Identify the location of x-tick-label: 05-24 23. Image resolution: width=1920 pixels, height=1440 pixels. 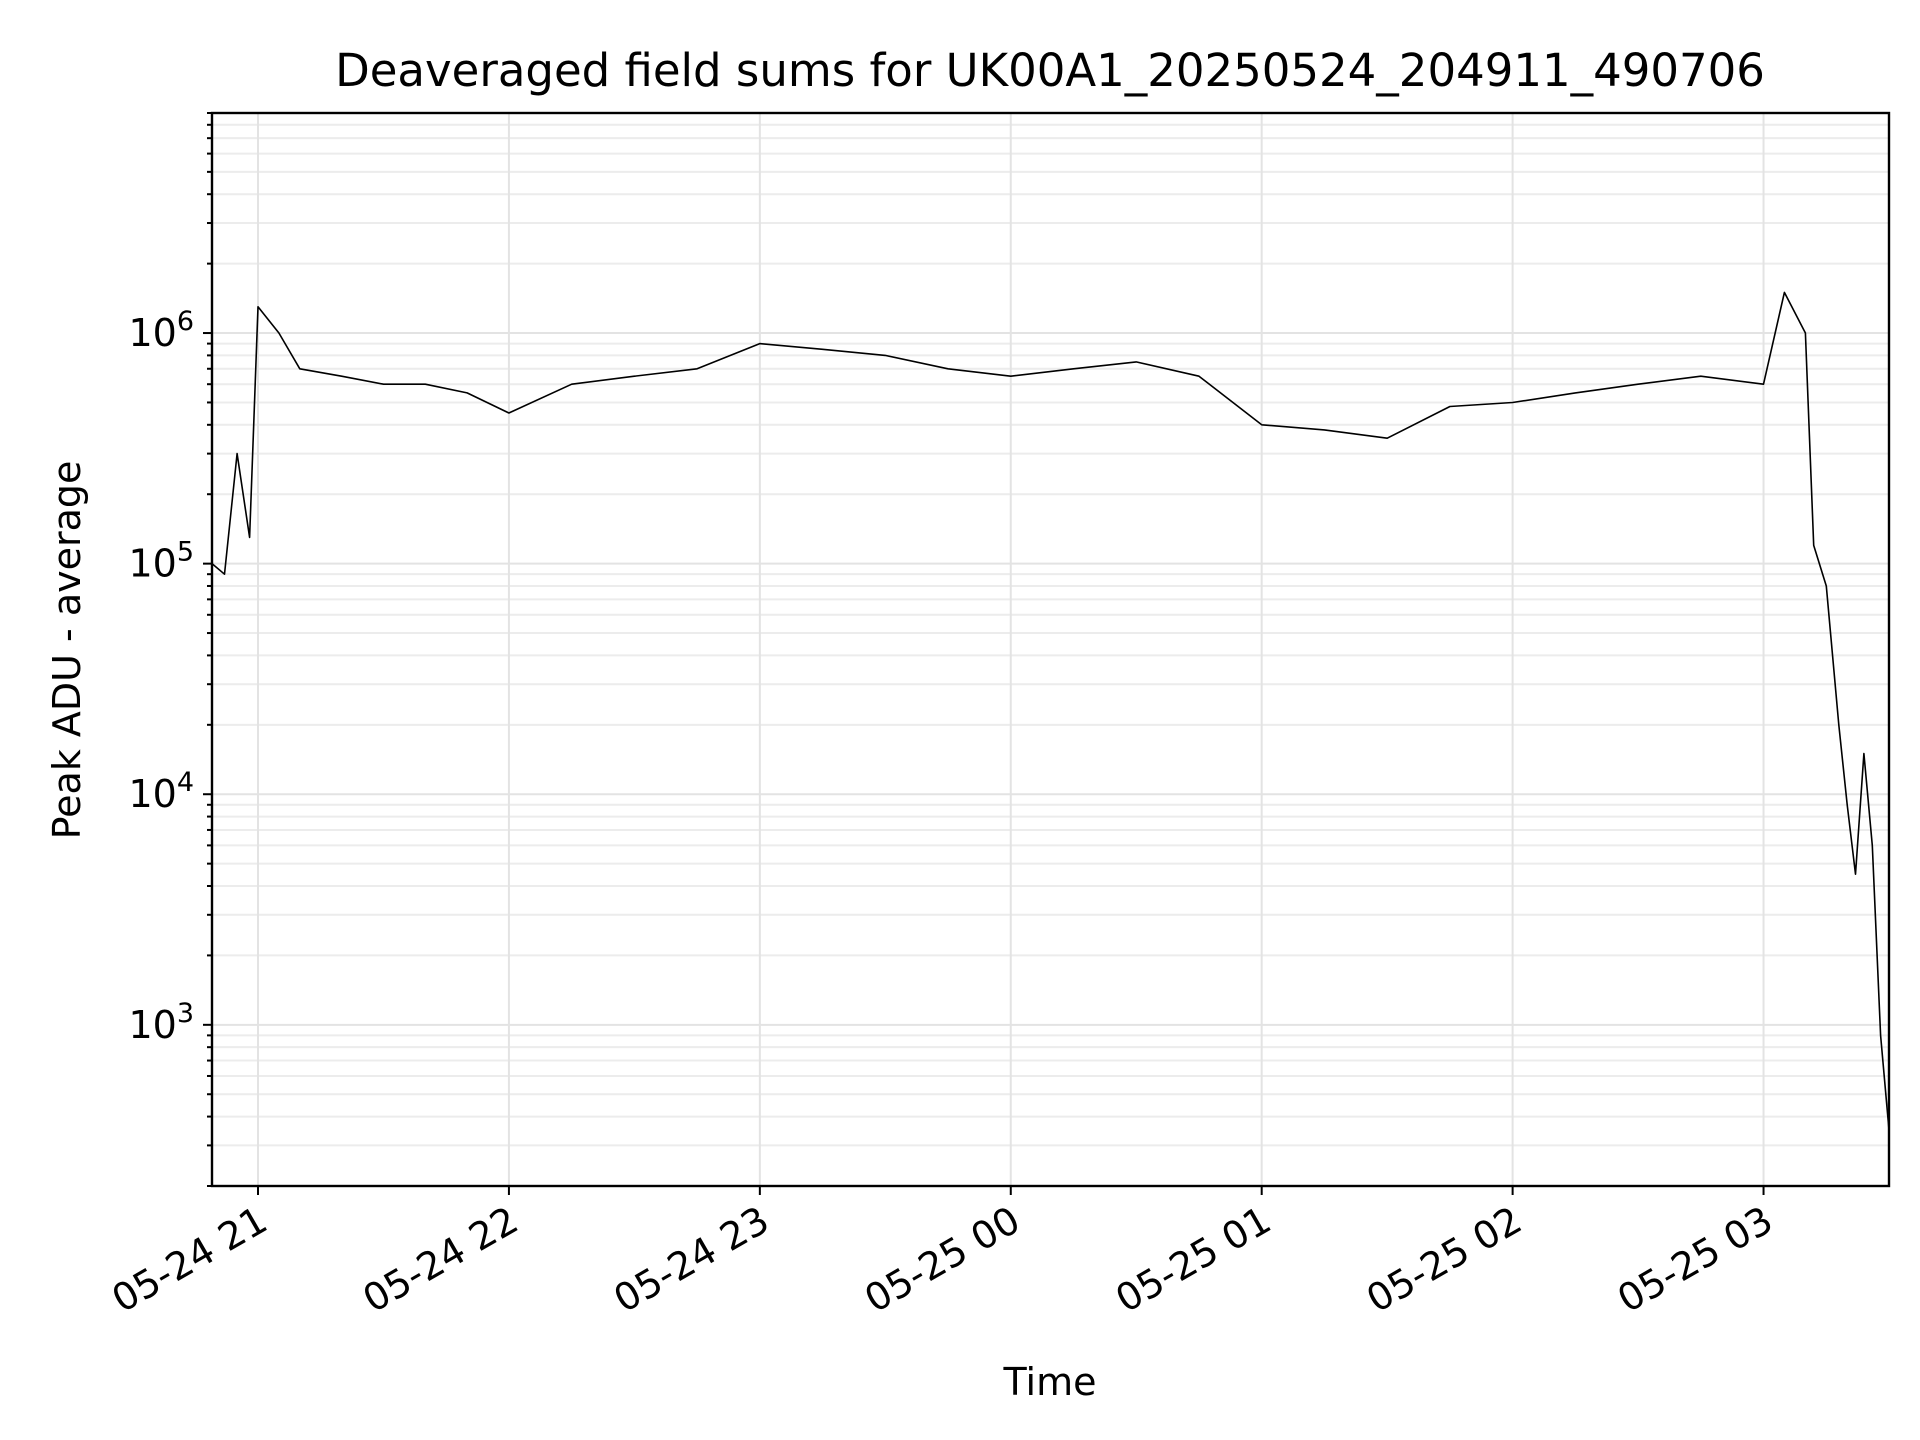
(691, 1260).